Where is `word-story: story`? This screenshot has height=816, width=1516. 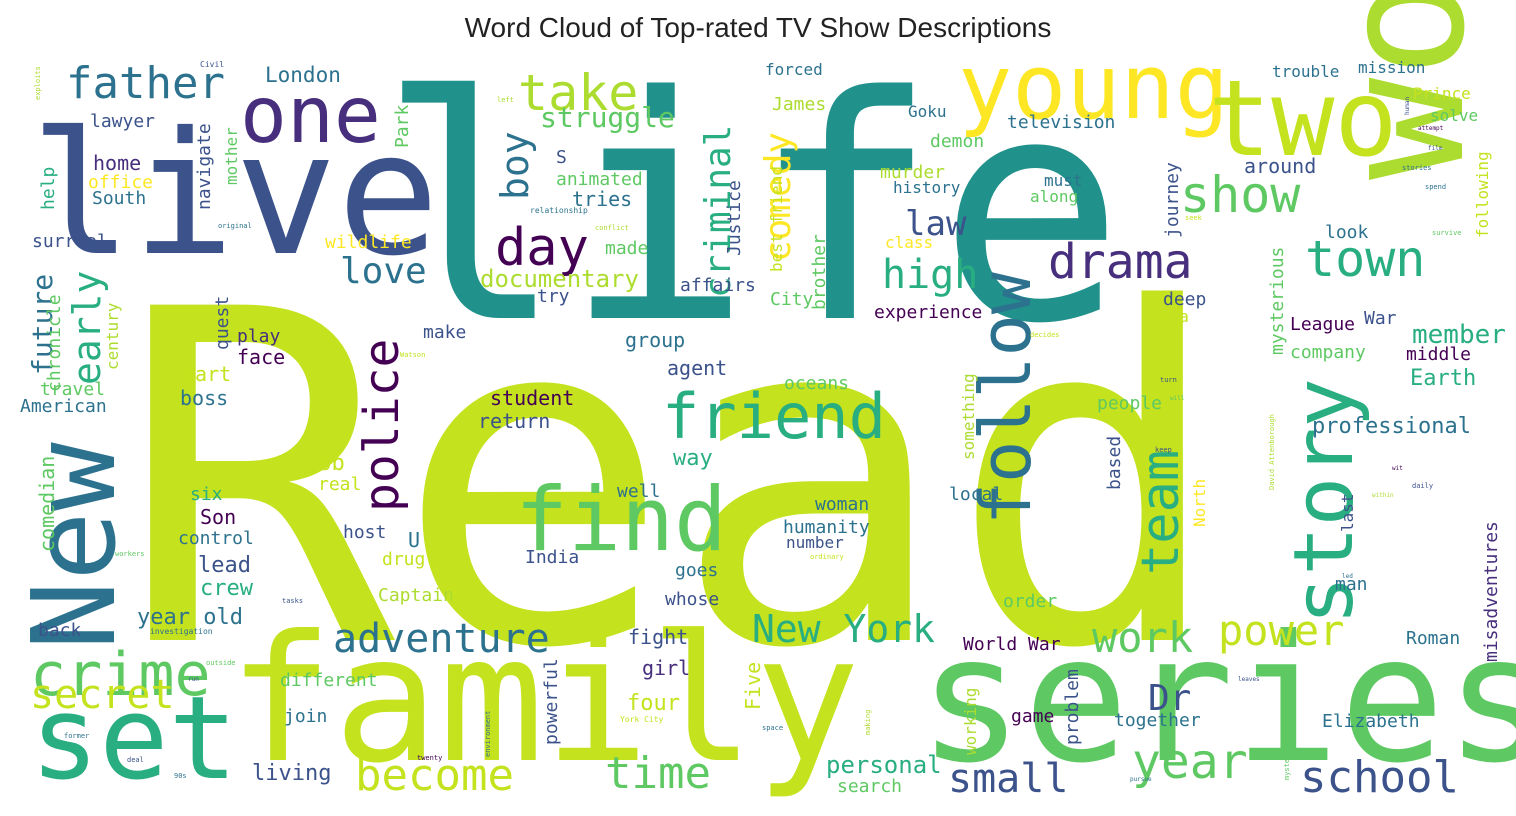
word-story: story is located at coordinates (1324, 501).